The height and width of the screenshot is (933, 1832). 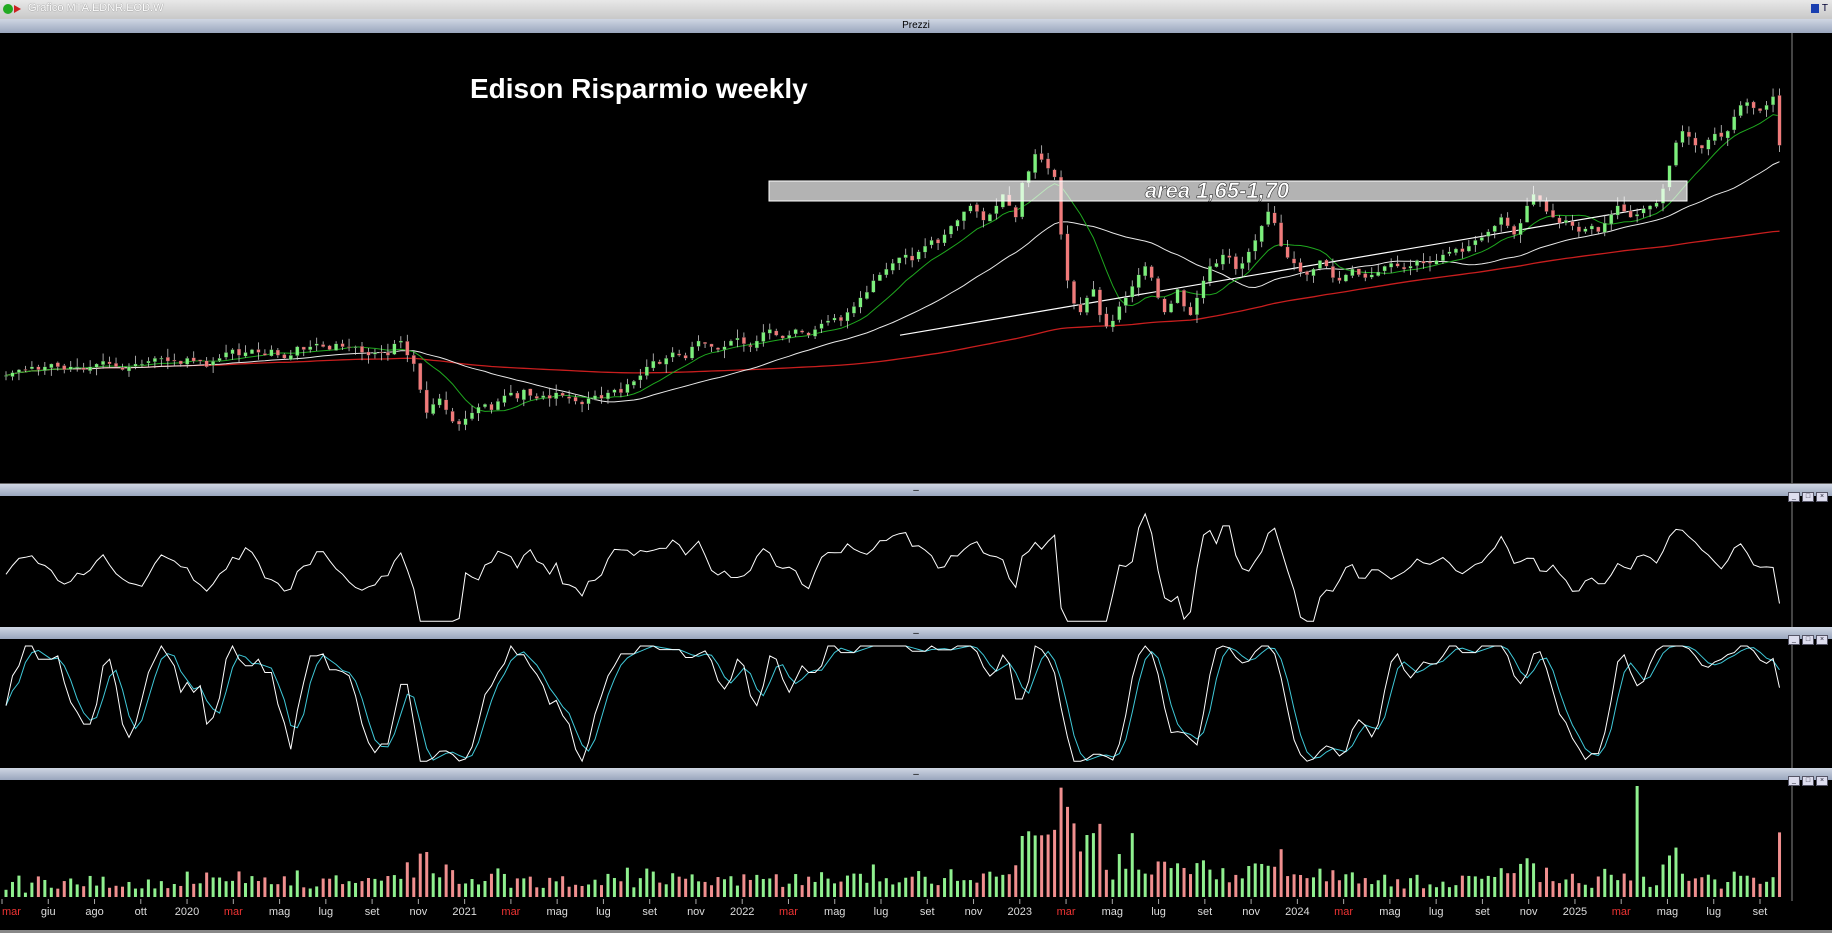 What do you see at coordinates (17, 9) in the screenshot?
I see `play-icon` at bounding box center [17, 9].